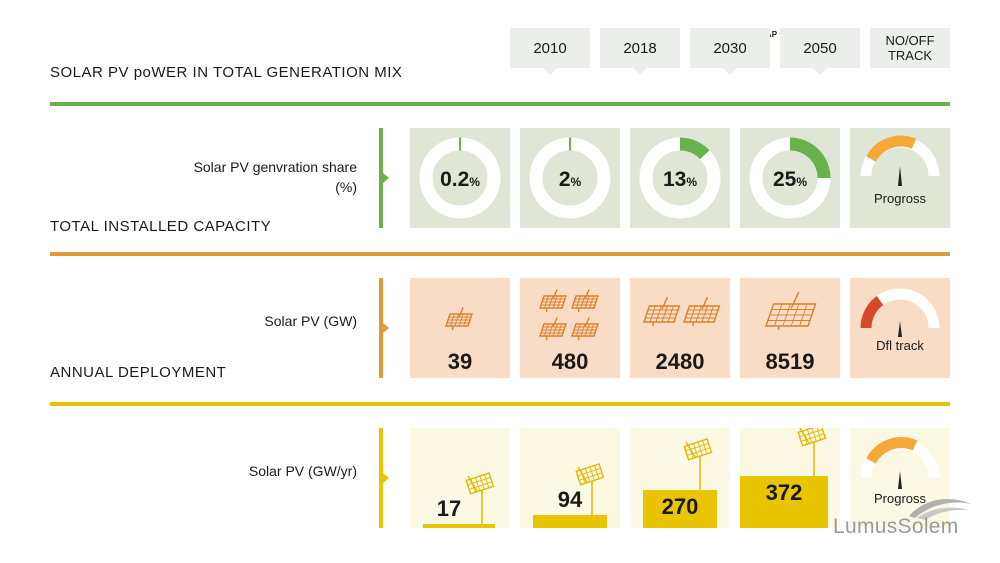 The height and width of the screenshot is (563, 1000). I want to click on capacity-row-label: Solar PV (GW), so click(310, 321).